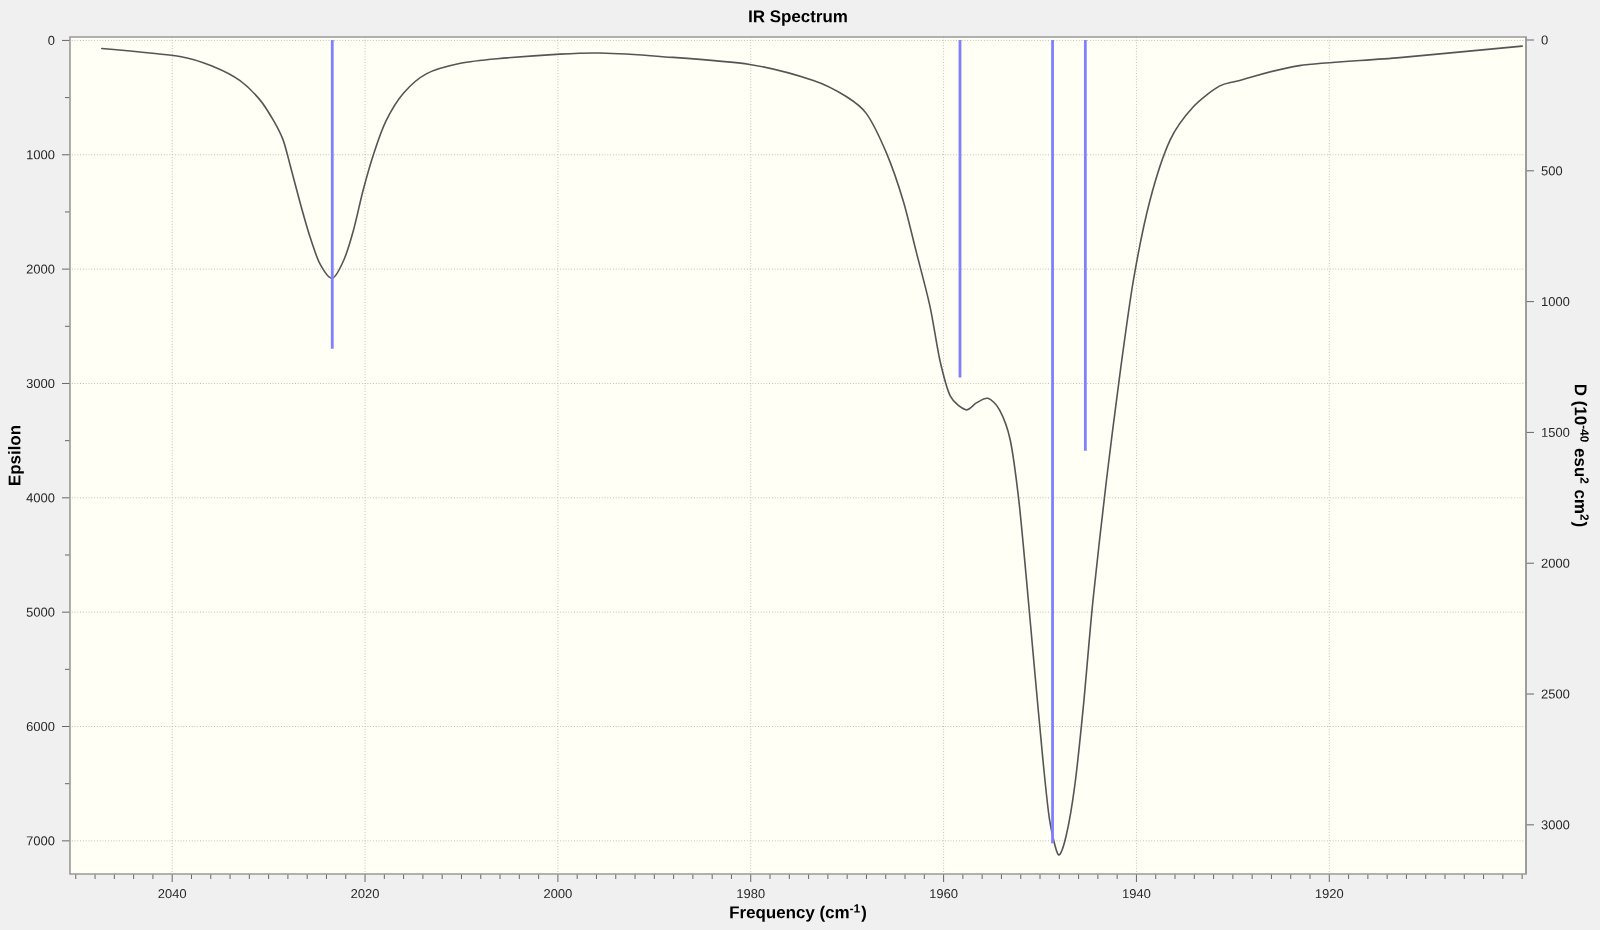 The image size is (1600, 930). Describe the element at coordinates (16, 455) in the screenshot. I see `y-axis-title: Epsilon` at that location.